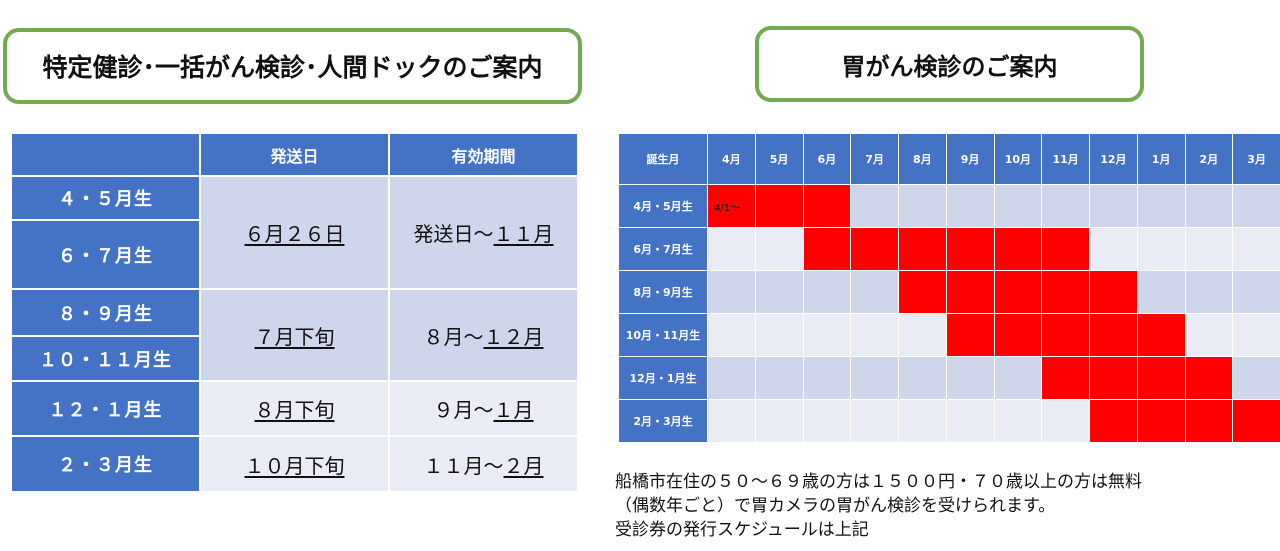 The height and width of the screenshot is (551, 1280). Describe the element at coordinates (483, 408) in the screenshot. I see `schedule-valid-period: ９月～ １月` at that location.